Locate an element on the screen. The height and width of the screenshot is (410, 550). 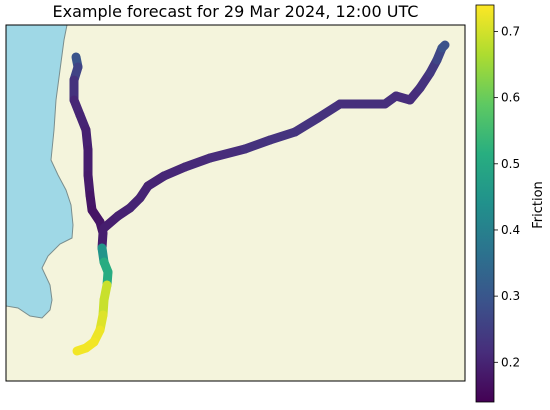
colorbar-ticks: 0.2 0.3 0.4 0.5 0.6 0.7 is located at coordinates (507, 196).